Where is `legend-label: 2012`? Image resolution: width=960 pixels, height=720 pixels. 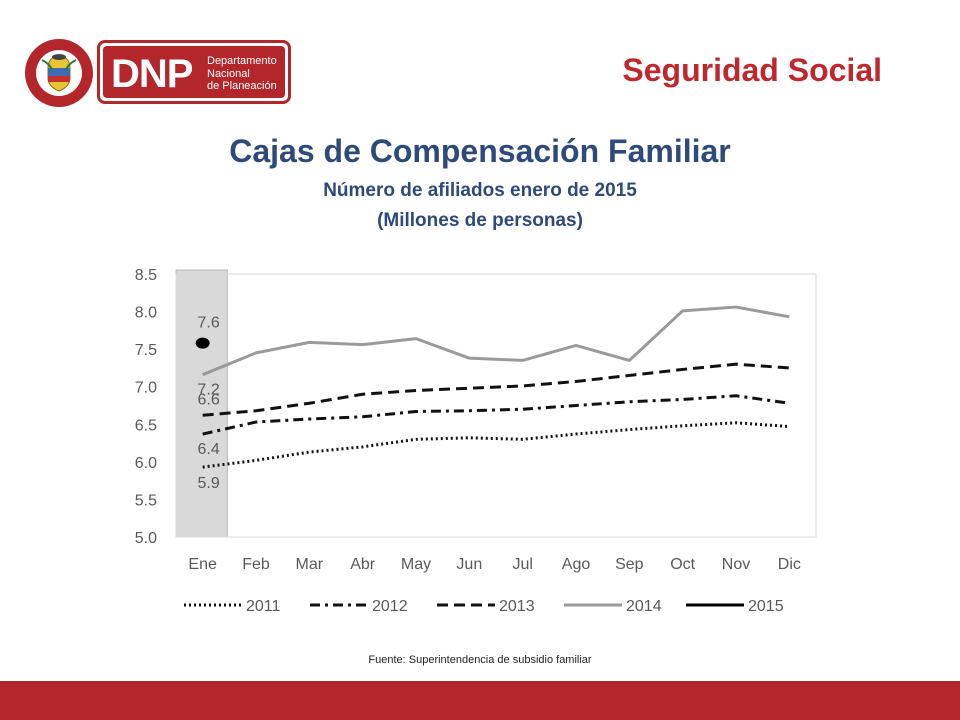
legend-label: 2012 is located at coordinates (390, 606).